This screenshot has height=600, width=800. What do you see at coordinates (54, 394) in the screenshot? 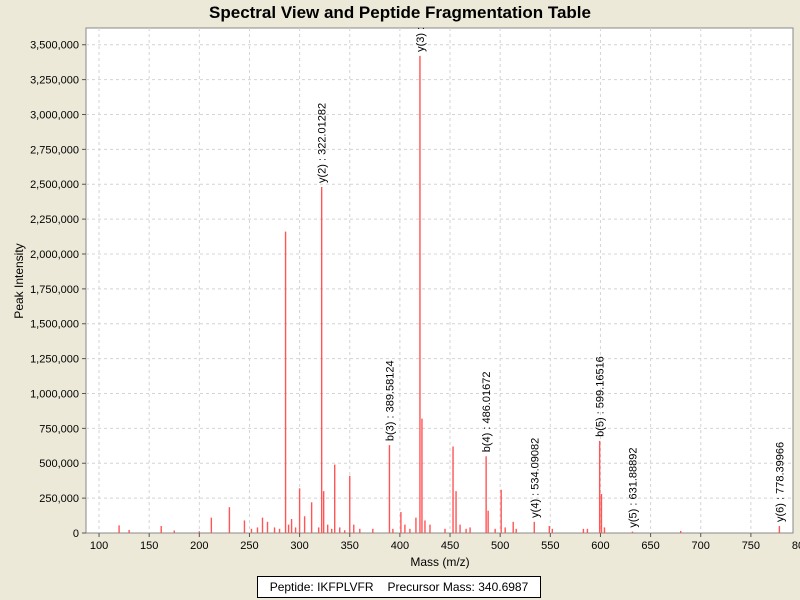
I see `y-tick-label: 1,000,000` at bounding box center [54, 394].